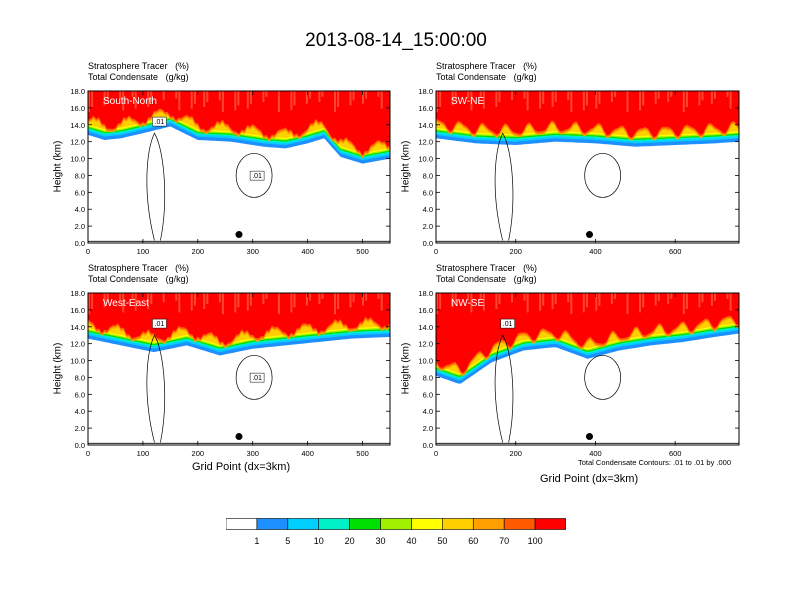  Describe the element at coordinates (77, 310) in the screenshot. I see `y-tick-label: 16.0` at that location.